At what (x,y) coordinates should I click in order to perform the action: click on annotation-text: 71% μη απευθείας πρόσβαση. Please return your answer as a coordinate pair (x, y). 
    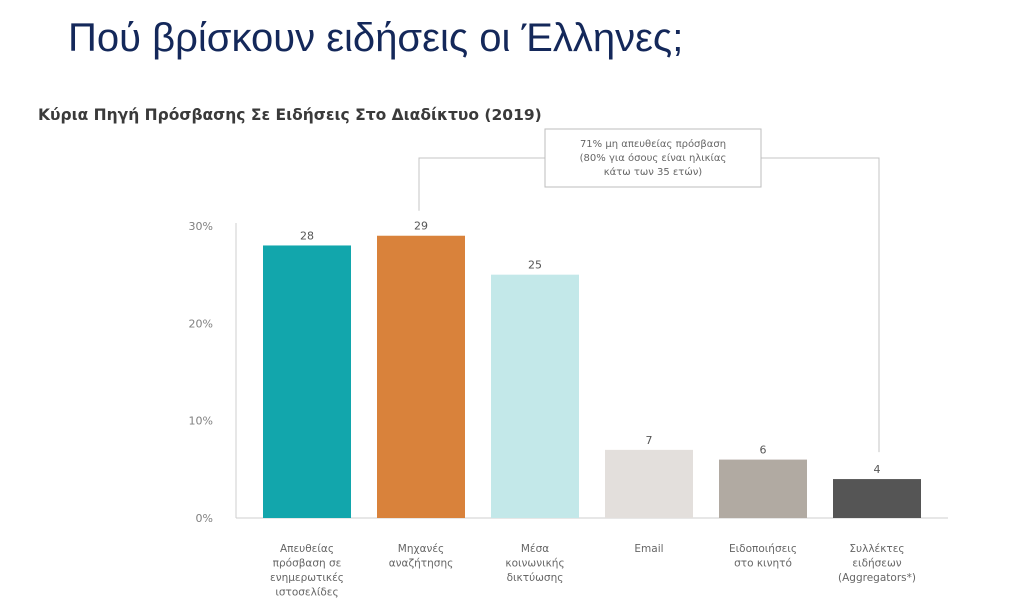
    Looking at the image, I should click on (653, 144).